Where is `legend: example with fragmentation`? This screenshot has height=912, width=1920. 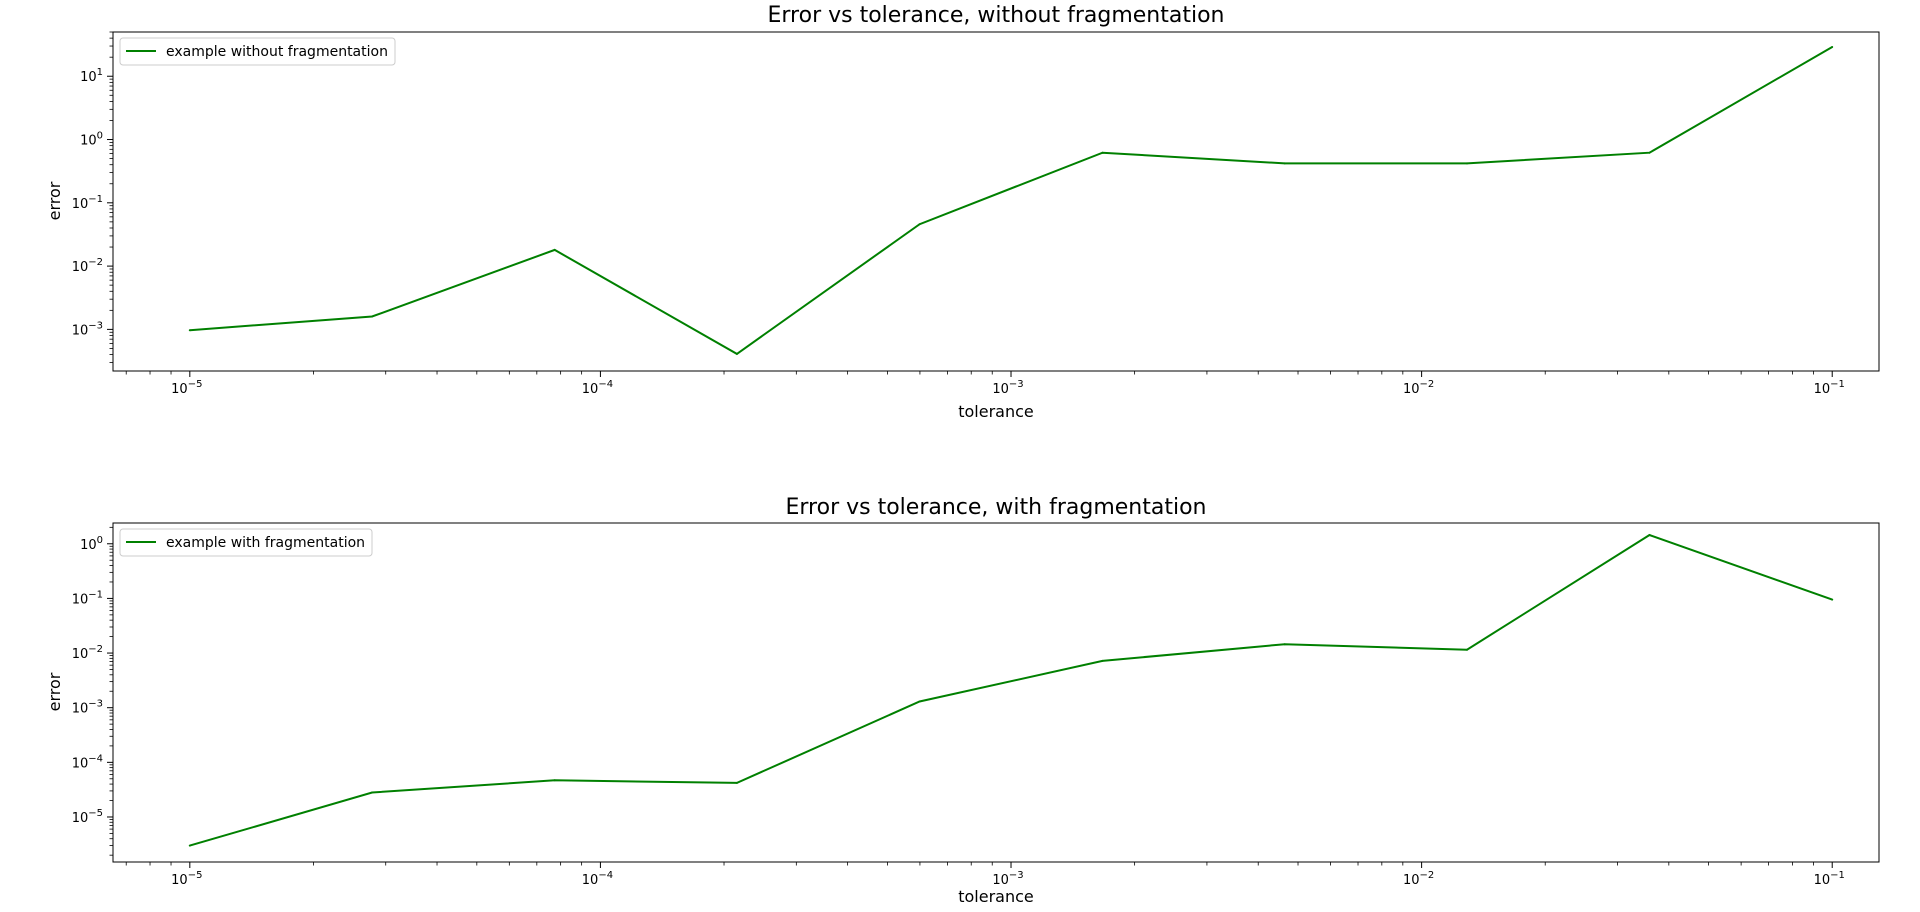 legend: example with fragmentation is located at coordinates (246, 542).